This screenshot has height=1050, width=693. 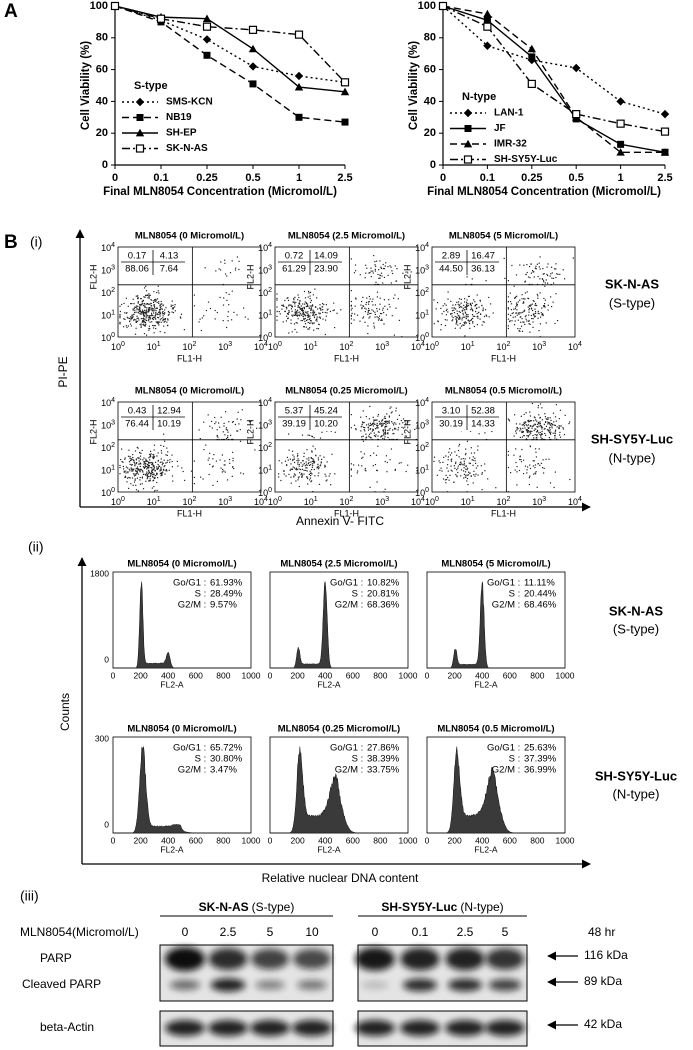 I want to click on size-marker: 89 kDa, so click(x=603, y=981).